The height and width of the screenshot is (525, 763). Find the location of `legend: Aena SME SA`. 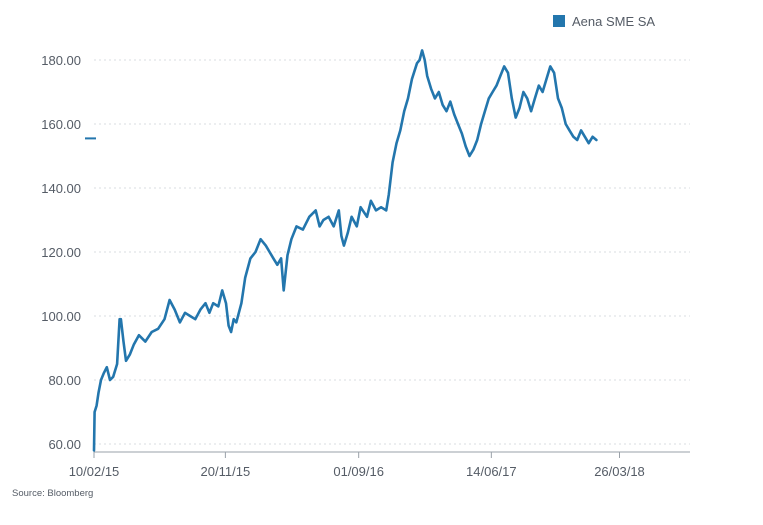

legend: Aena SME SA is located at coordinates (604, 21).